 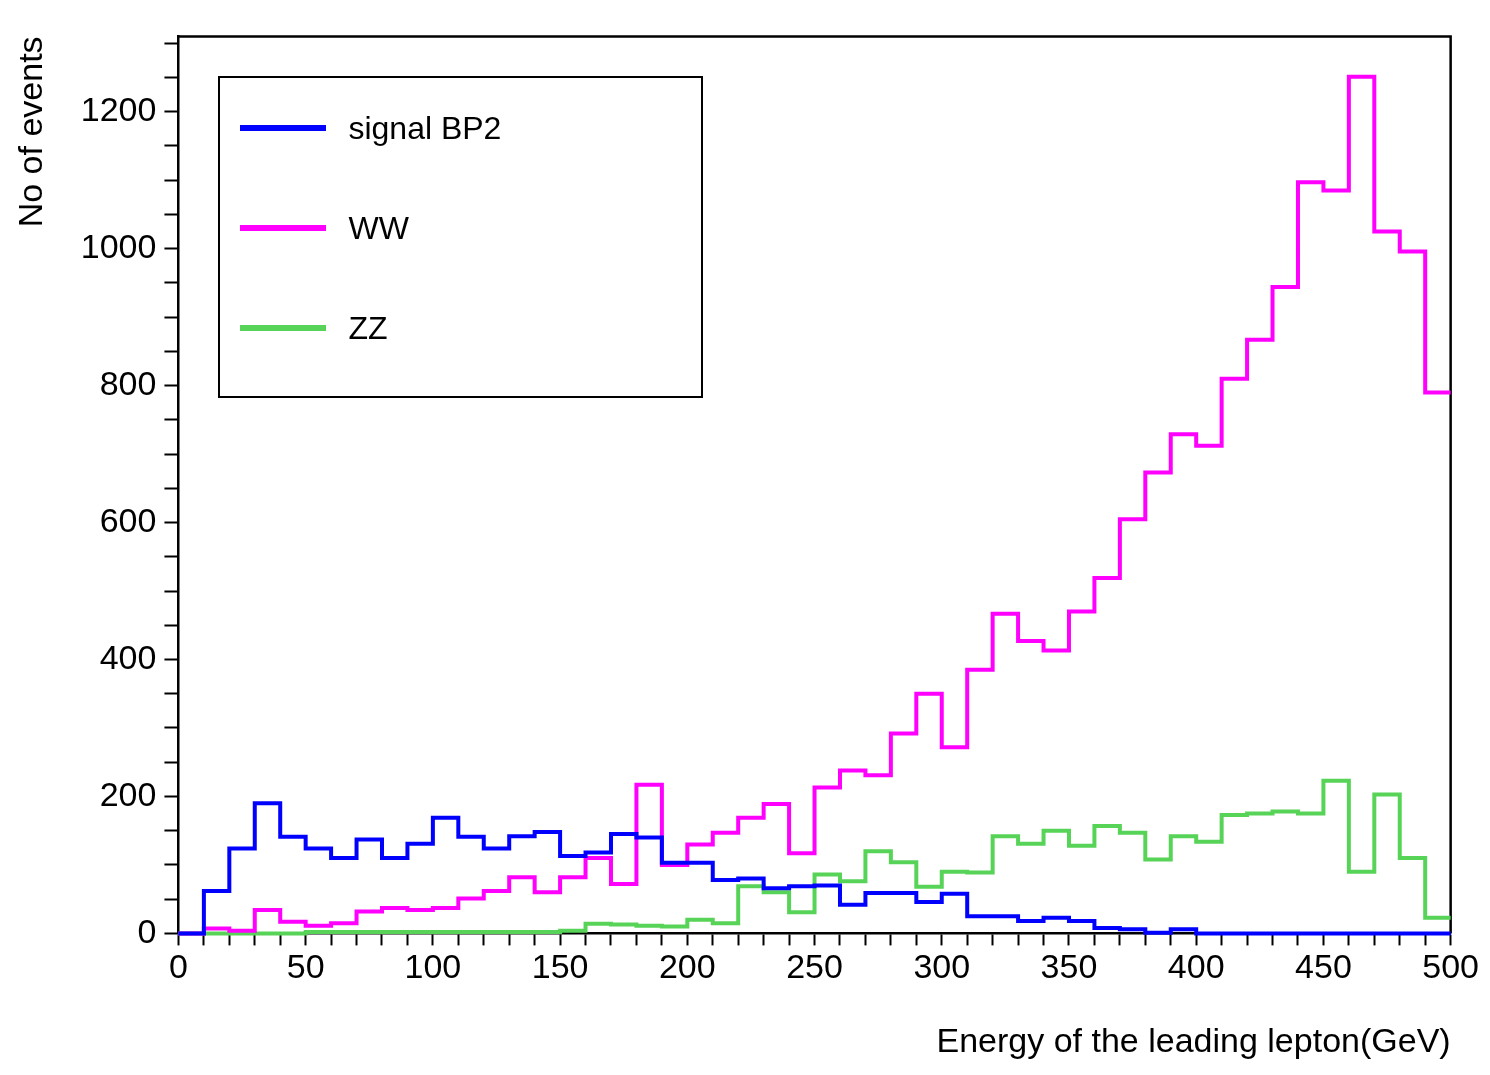 I want to click on legend-label: signal BP2, so click(x=425, y=128).